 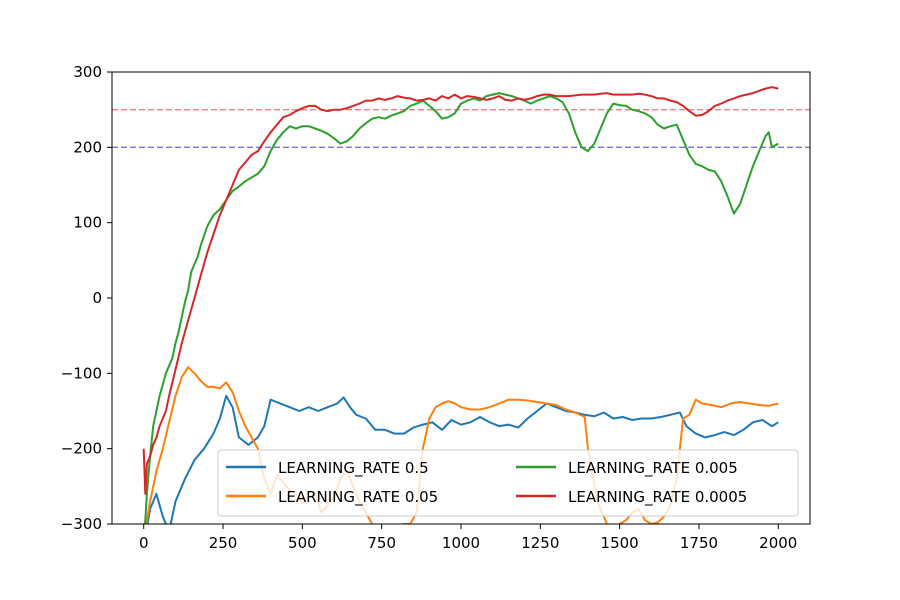 I want to click on y-tick-label: 200, so click(x=87, y=147).